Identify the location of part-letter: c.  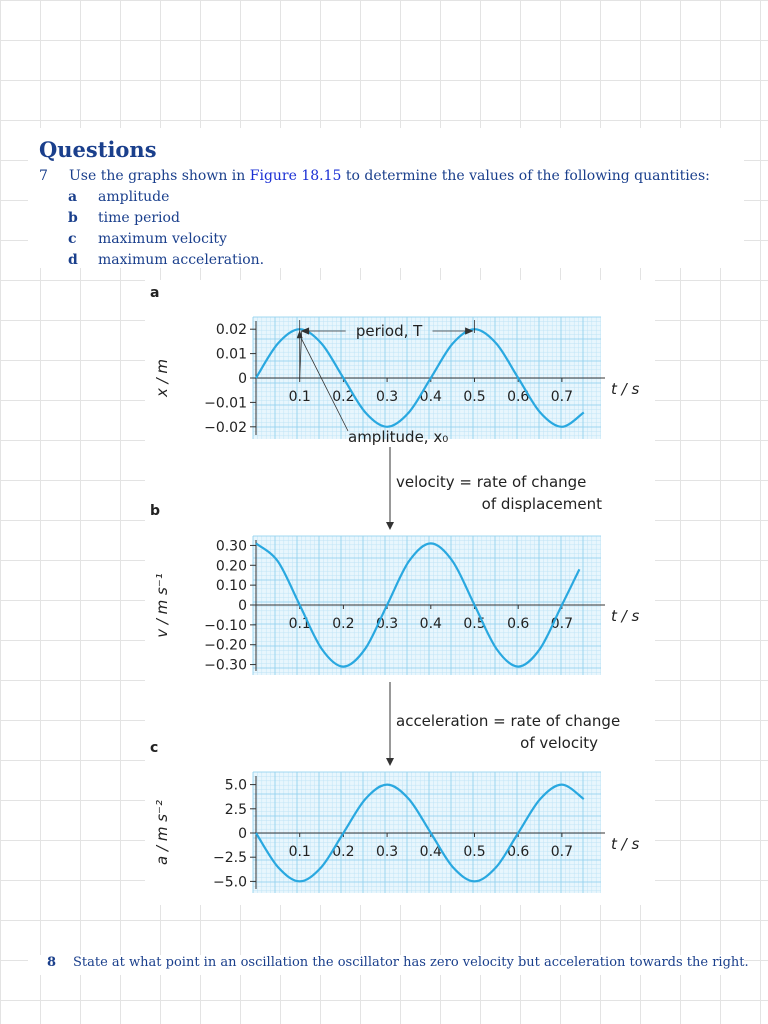
(72, 239).